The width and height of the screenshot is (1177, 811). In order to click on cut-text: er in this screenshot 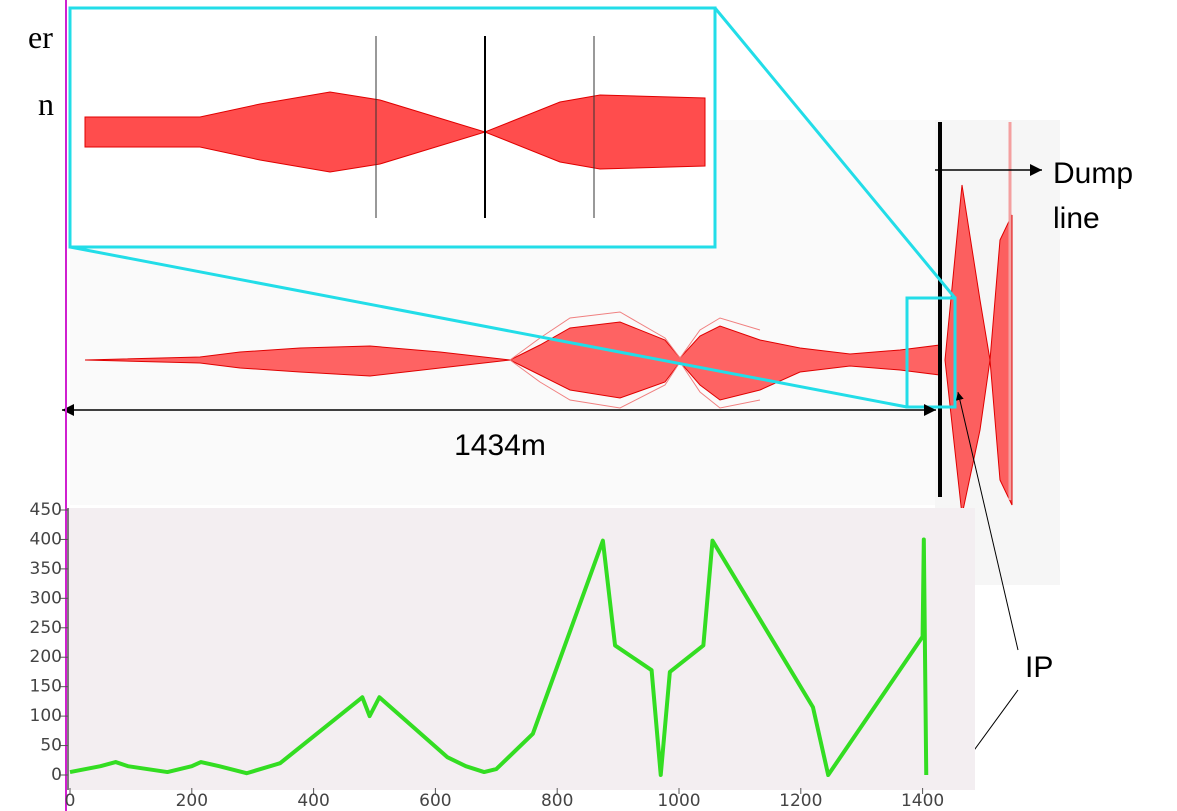, I will do `click(40, 37)`.